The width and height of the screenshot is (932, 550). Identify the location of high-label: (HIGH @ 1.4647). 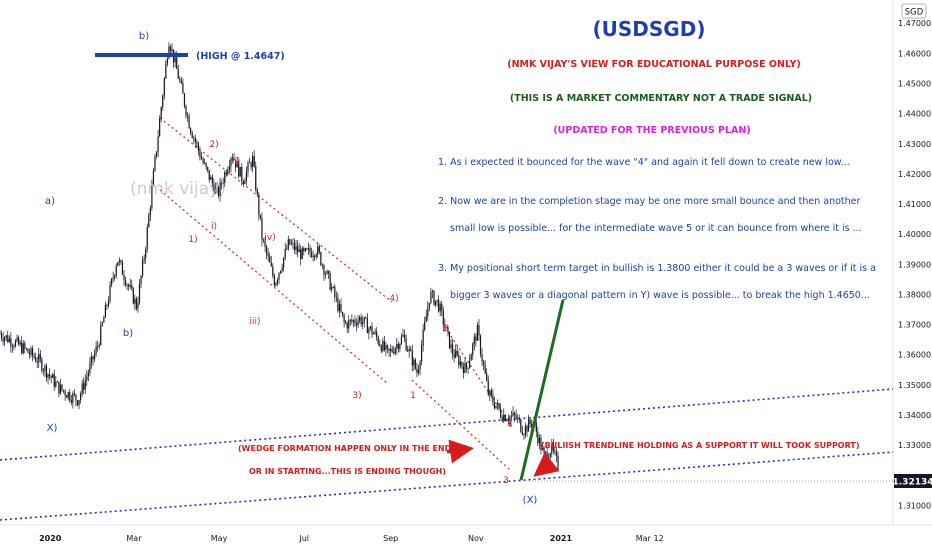
(240, 56).